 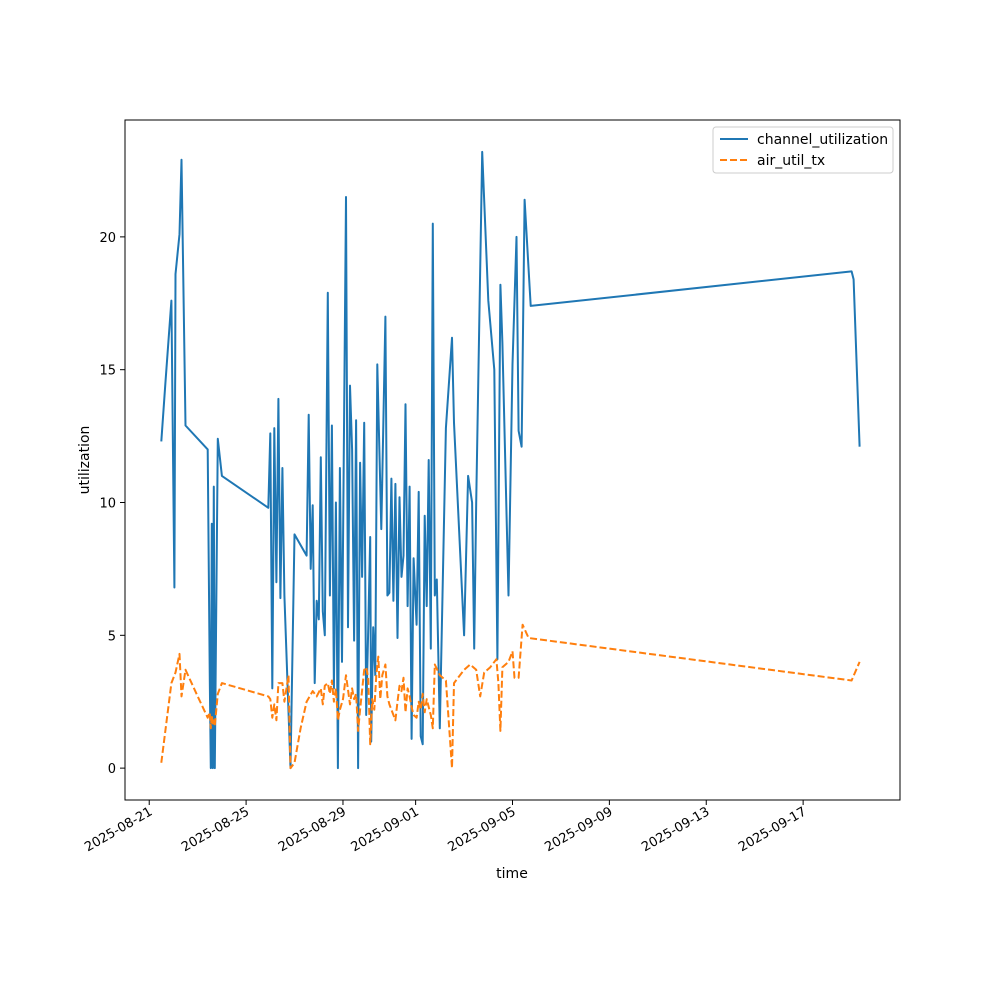 What do you see at coordinates (107, 504) in the screenshot?
I see `y-tick-label: 10` at bounding box center [107, 504].